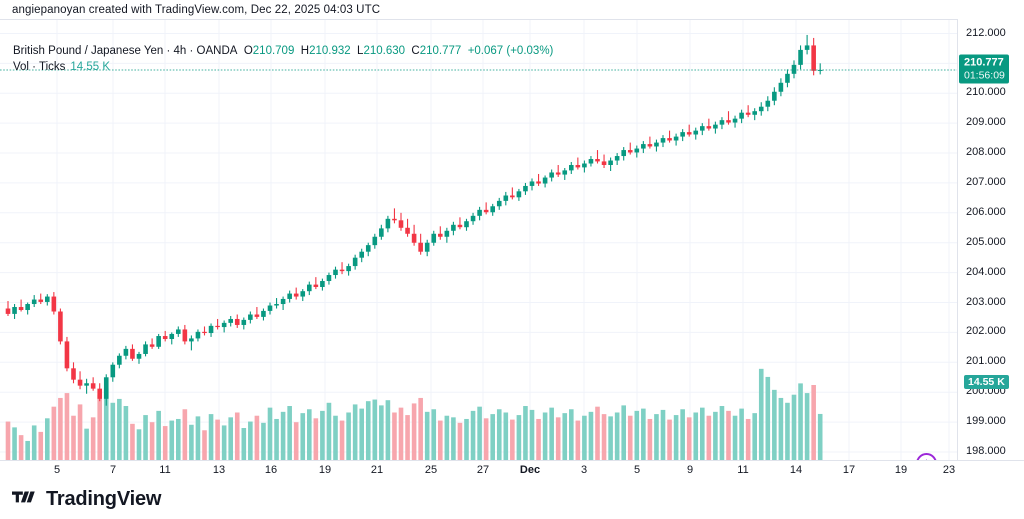  Describe the element at coordinates (986, 421) in the screenshot. I see `price-tick-199.000: 199.000` at that location.